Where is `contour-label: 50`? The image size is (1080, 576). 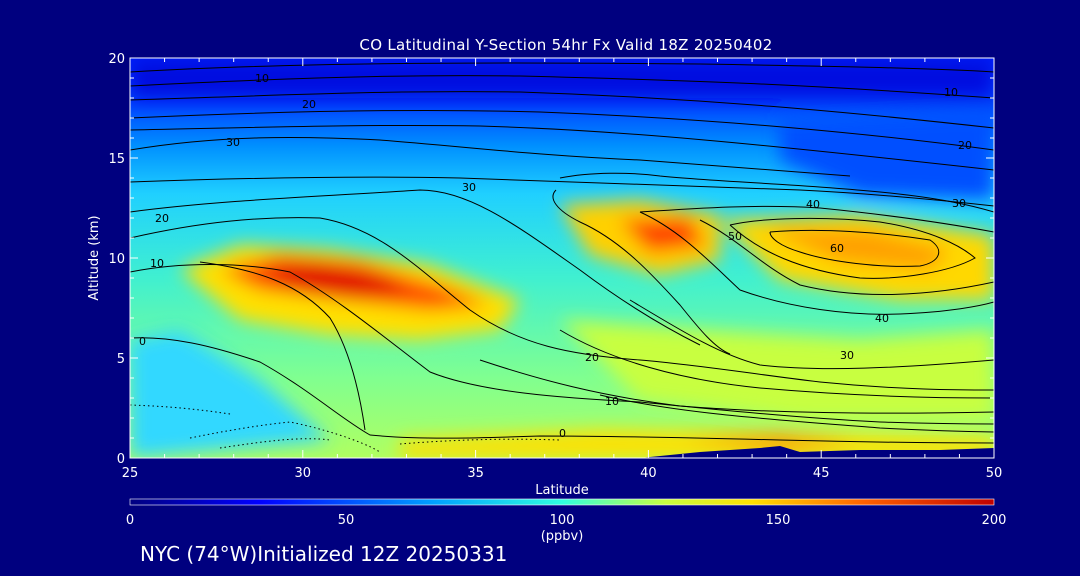
contour-label: 50 is located at coordinates (735, 236).